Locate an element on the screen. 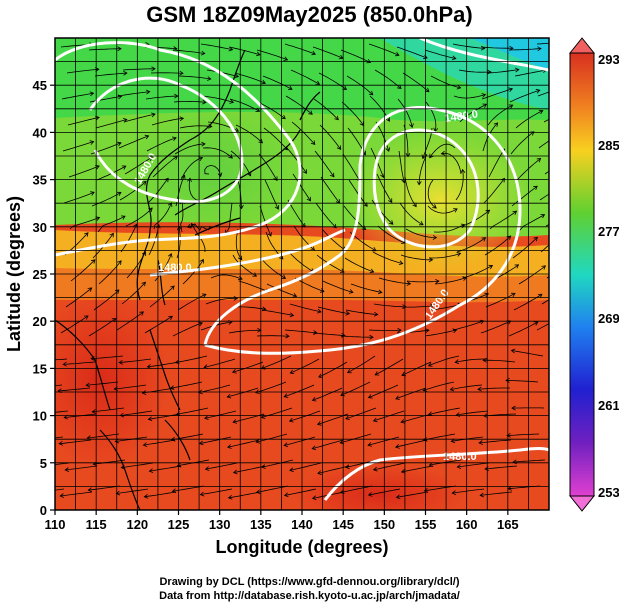 Image resolution: width=619 pixels, height=605 pixels. y-axis-label: Latitude (degrees) is located at coordinates (14, 274).